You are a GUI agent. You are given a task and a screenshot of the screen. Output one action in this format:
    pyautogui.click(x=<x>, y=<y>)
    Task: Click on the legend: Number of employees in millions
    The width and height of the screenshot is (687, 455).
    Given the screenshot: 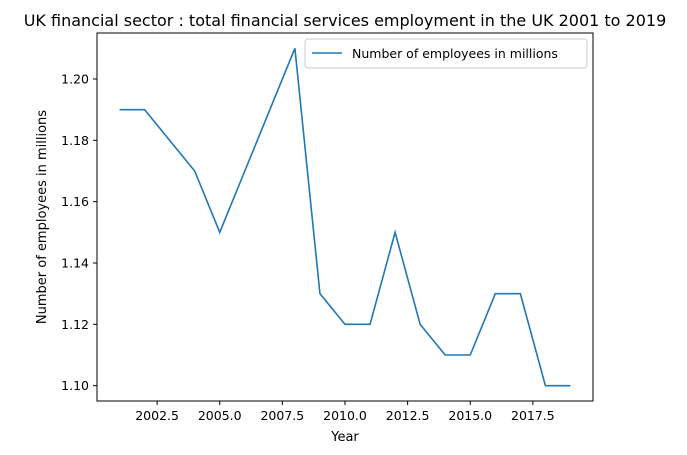 What is the action you would take?
    pyautogui.click(x=446, y=53)
    